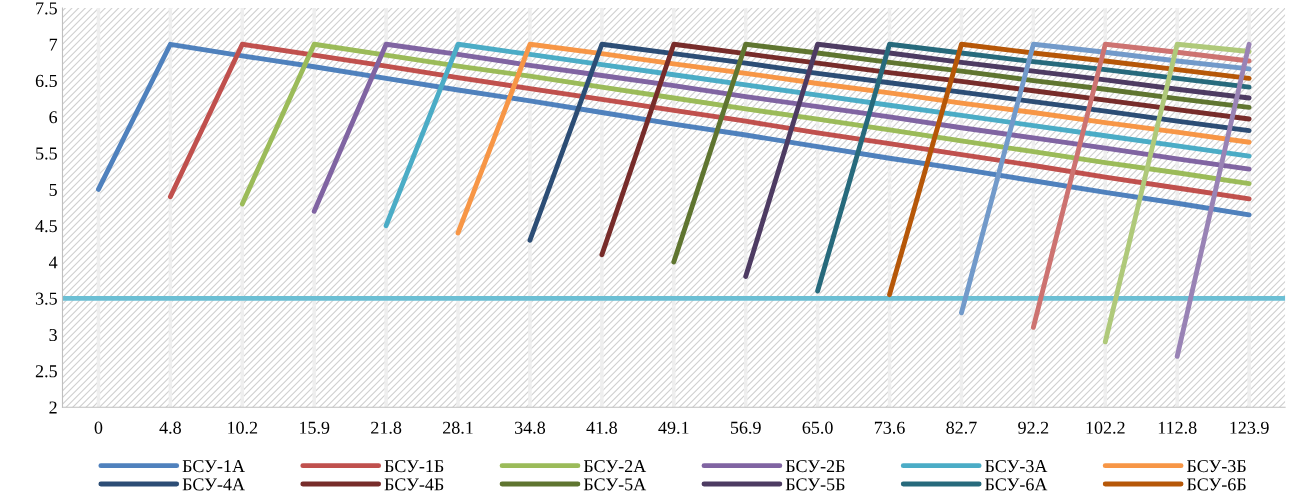  I want to click on x-tick-label: 15.9, so click(314, 427).